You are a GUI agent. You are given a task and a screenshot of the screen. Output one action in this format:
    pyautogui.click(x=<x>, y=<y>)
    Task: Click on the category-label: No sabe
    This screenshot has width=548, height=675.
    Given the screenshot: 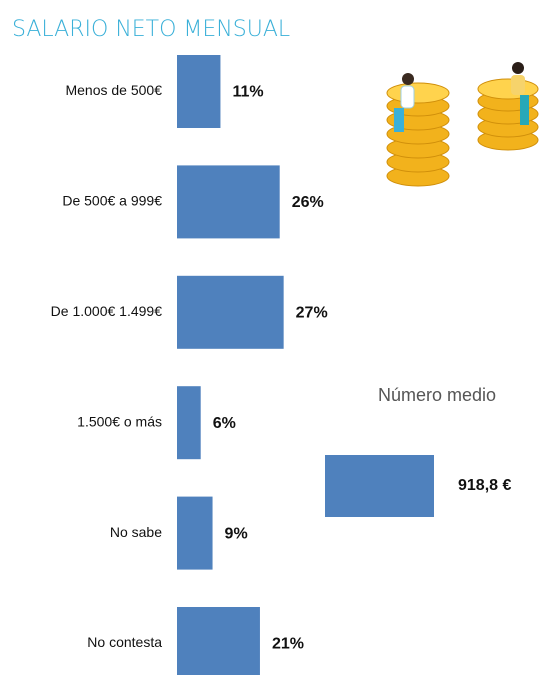 What is the action you would take?
    pyautogui.click(x=136, y=532)
    